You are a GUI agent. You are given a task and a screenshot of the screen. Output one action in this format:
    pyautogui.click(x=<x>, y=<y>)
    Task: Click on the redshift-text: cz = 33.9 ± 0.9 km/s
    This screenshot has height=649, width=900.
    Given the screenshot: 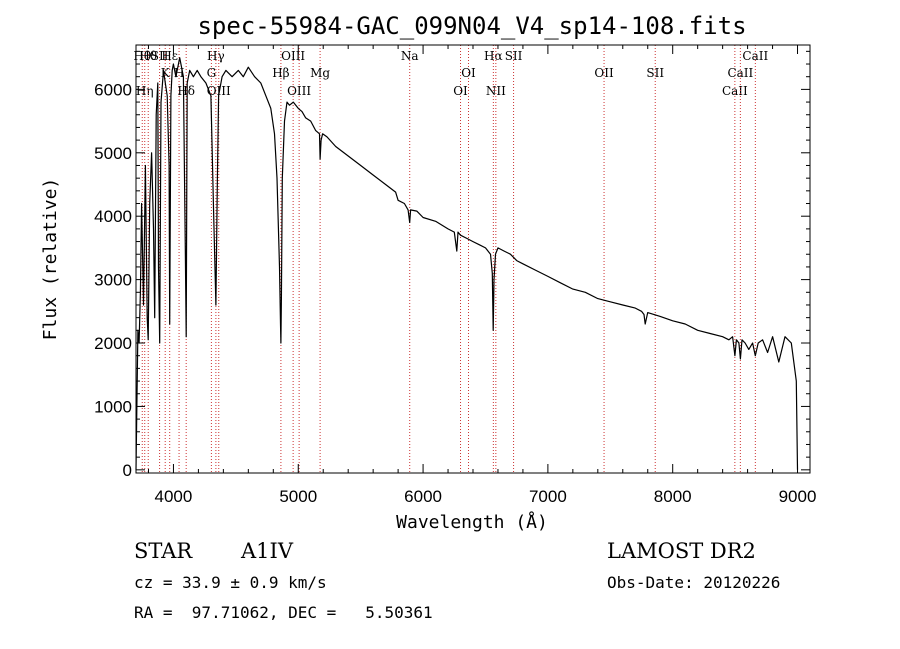 What is the action you would take?
    pyautogui.click(x=230, y=582)
    